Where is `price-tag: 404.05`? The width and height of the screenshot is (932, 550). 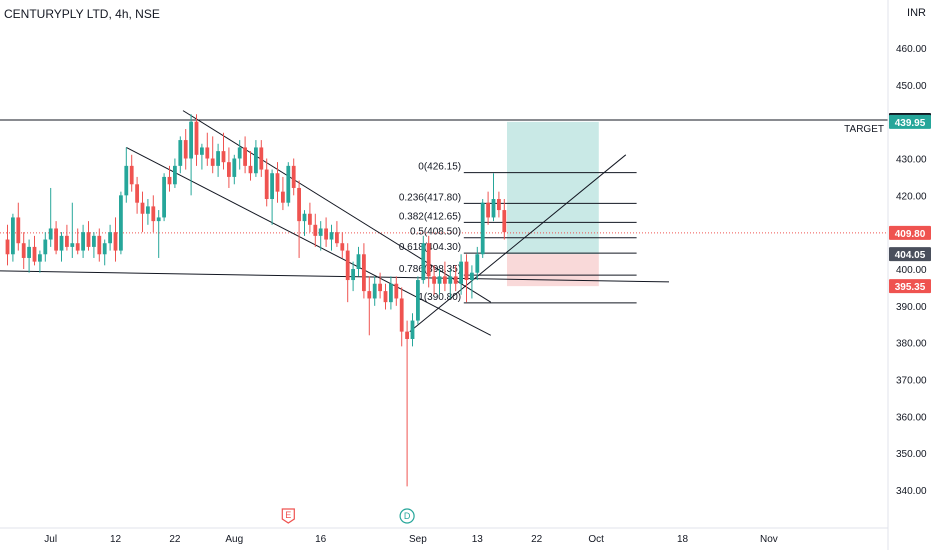
price-tag: 404.05 is located at coordinates (910, 254).